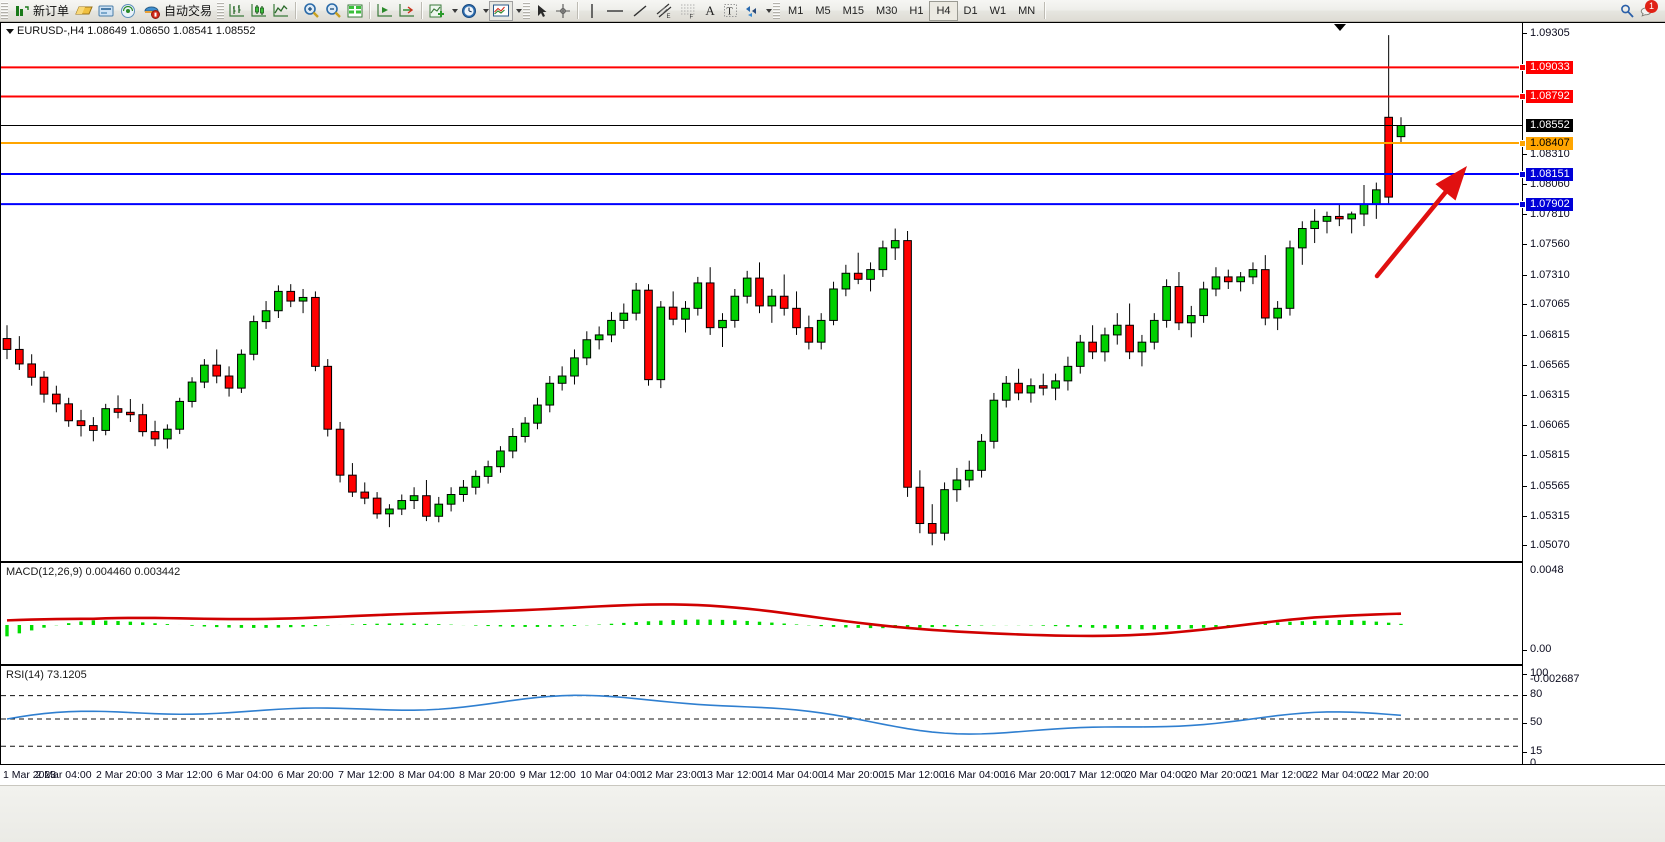 This screenshot has width=1665, height=842. Describe the element at coordinates (106, 11) in the screenshot. I see `profile-button` at that location.